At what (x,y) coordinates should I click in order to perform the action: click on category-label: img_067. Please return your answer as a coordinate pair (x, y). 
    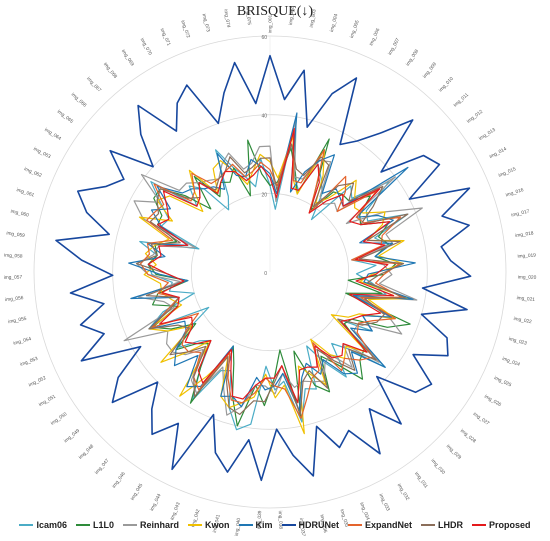
    Looking at the image, I should click on (93, 85).